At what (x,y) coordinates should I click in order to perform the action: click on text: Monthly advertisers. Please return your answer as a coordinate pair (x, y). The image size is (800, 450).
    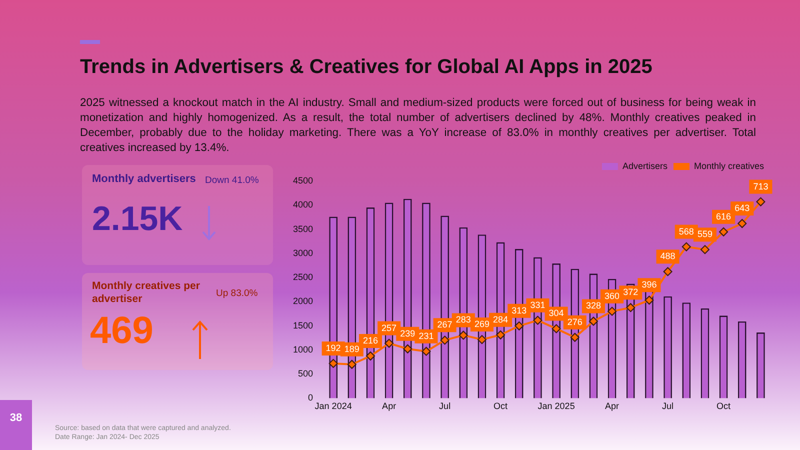
    Looking at the image, I should click on (144, 179).